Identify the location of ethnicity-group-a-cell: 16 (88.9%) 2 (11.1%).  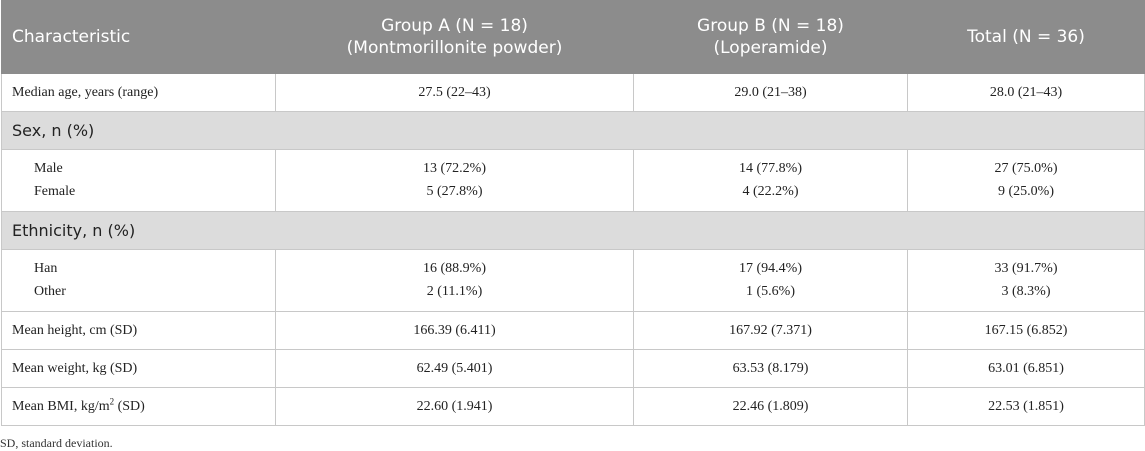
(454, 280).